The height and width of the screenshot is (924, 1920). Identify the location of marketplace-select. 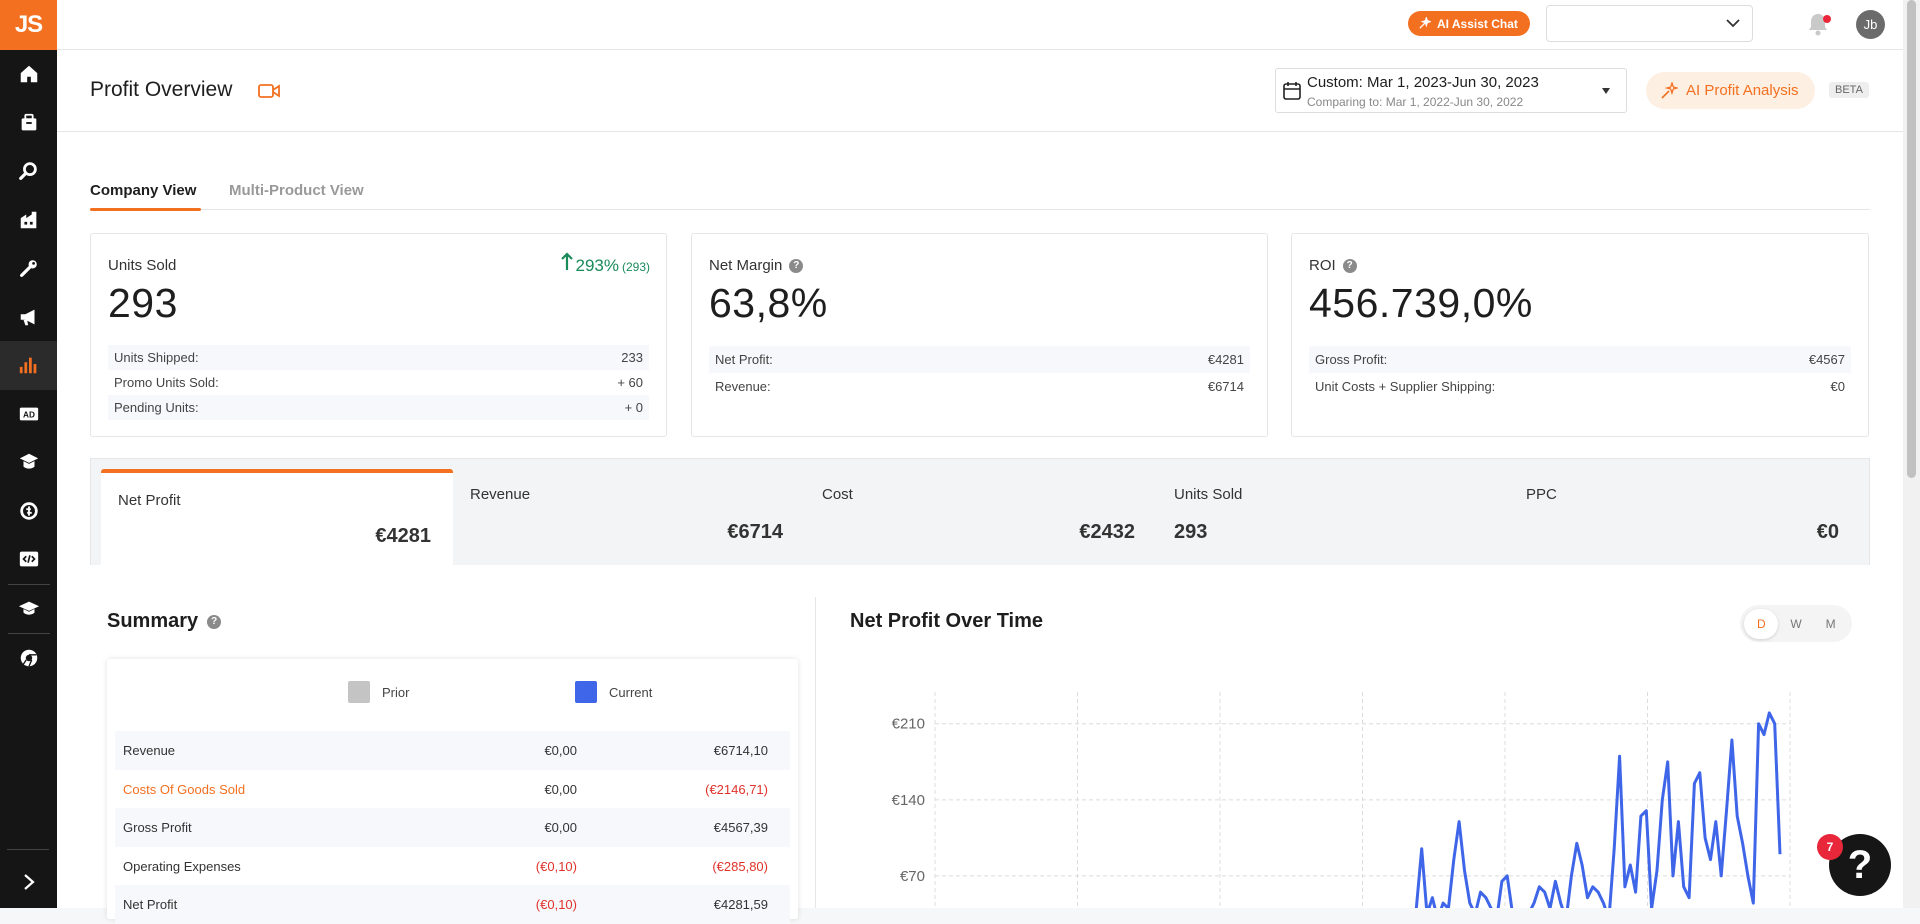
(1649, 23).